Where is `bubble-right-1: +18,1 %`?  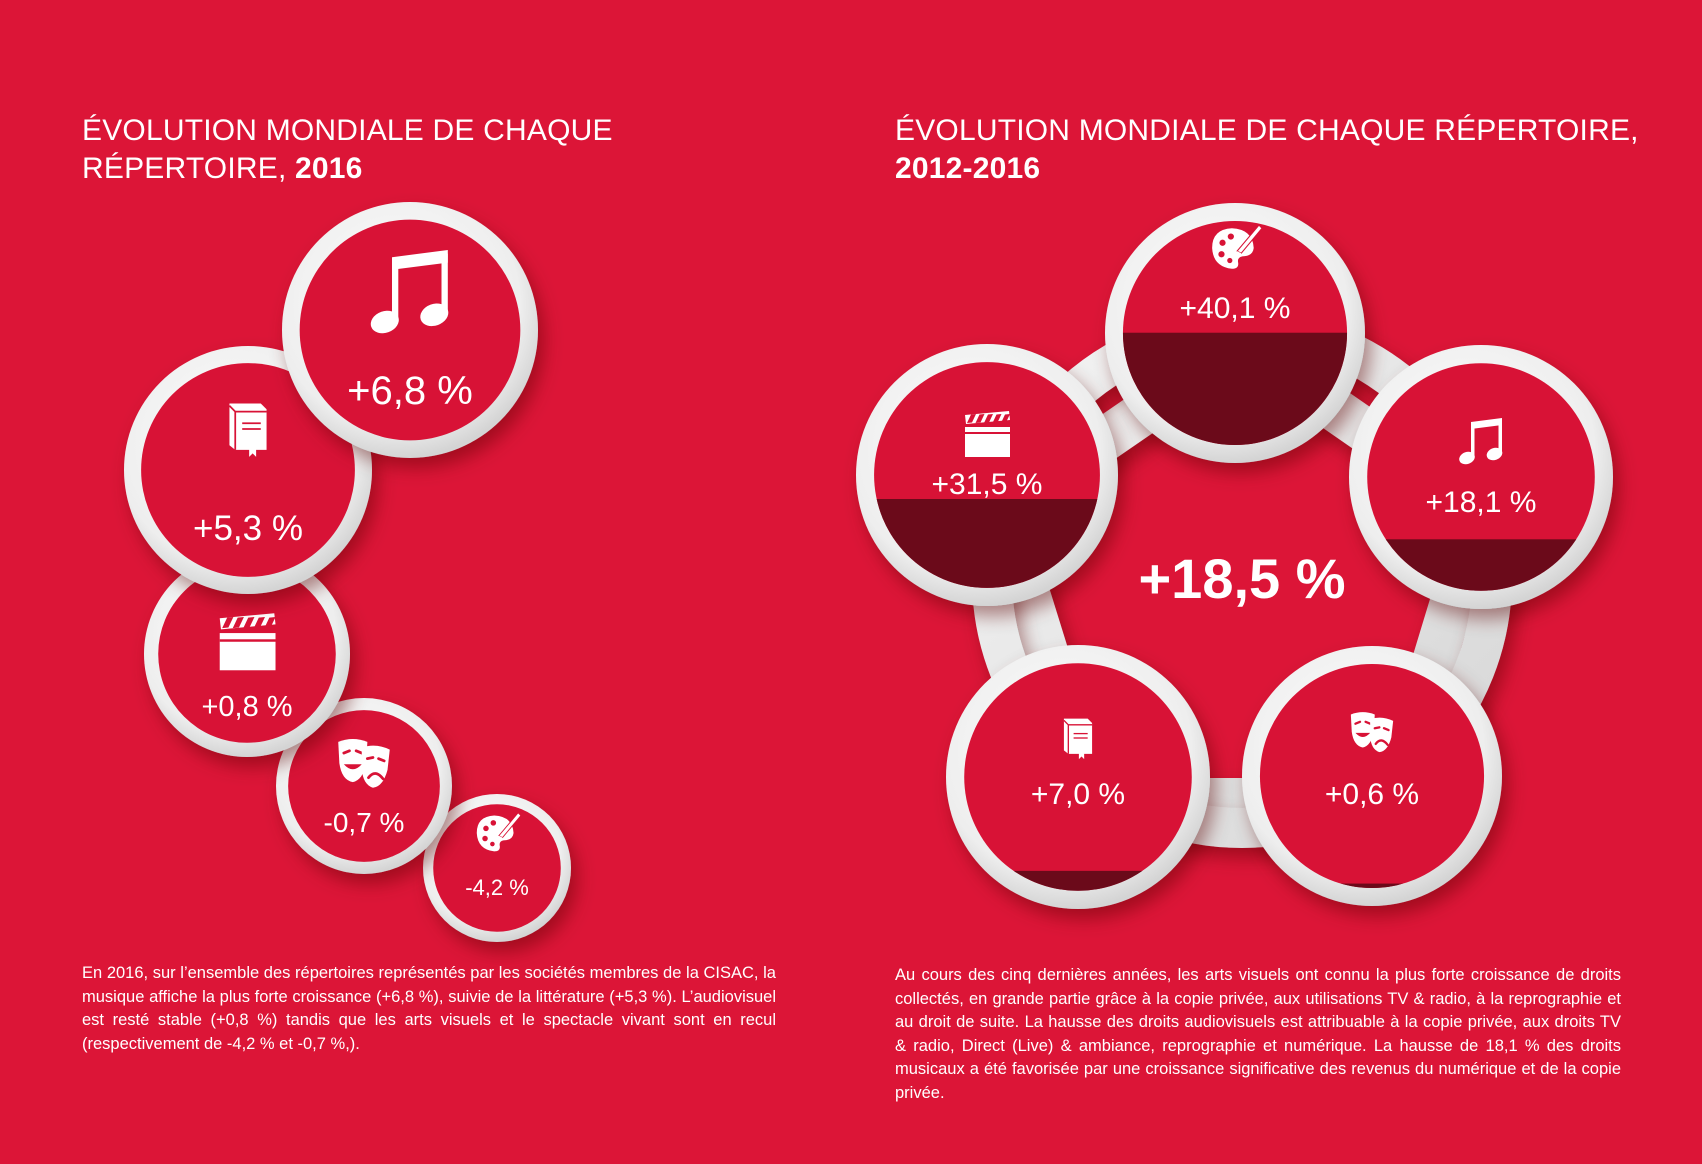
bubble-right-1: +18,1 % is located at coordinates (1481, 477).